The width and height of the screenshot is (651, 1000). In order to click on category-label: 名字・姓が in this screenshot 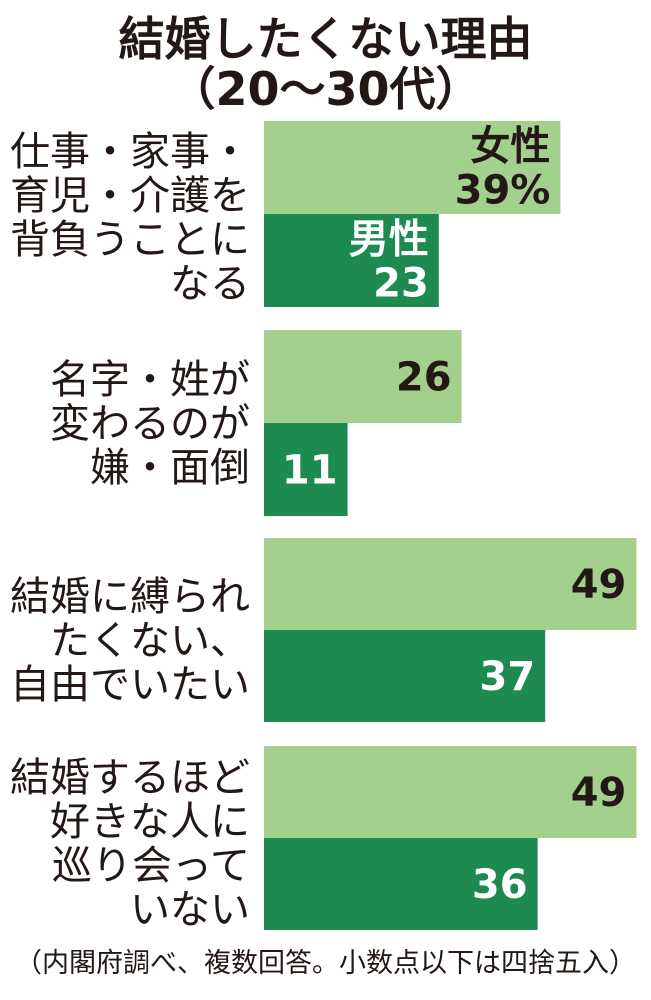, I will do `click(150, 380)`.